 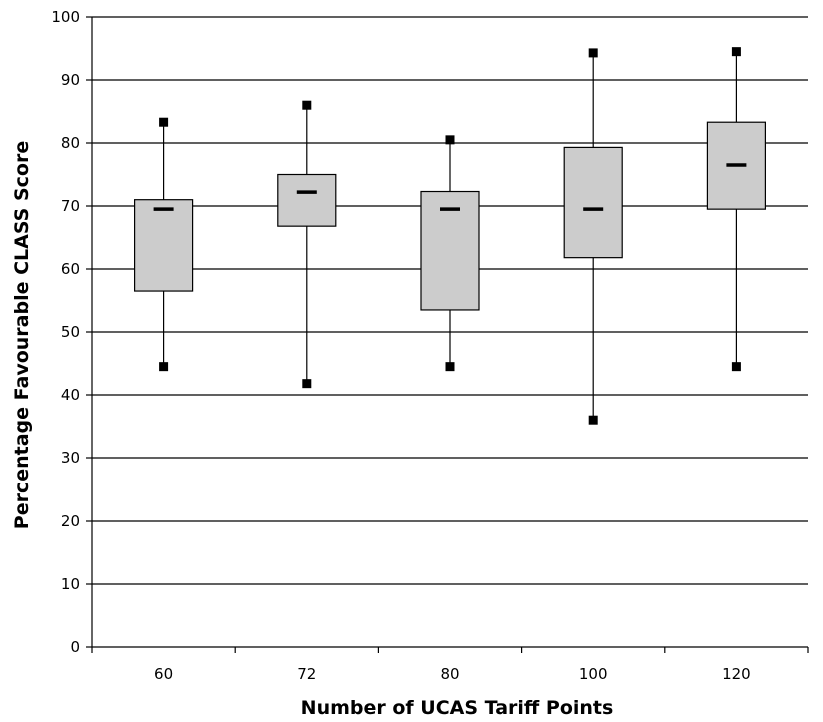 I want to click on x-tick-labels: 60 72 80 100 120, so click(x=452, y=674).